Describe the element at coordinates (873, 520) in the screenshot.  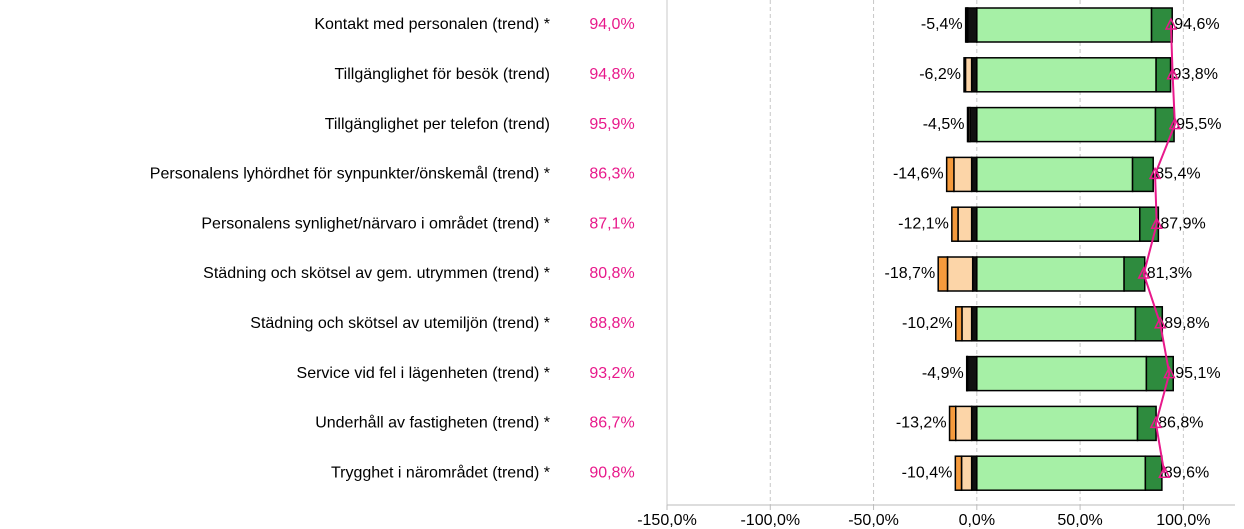
I see `x-tick-label: -50,0%` at that location.